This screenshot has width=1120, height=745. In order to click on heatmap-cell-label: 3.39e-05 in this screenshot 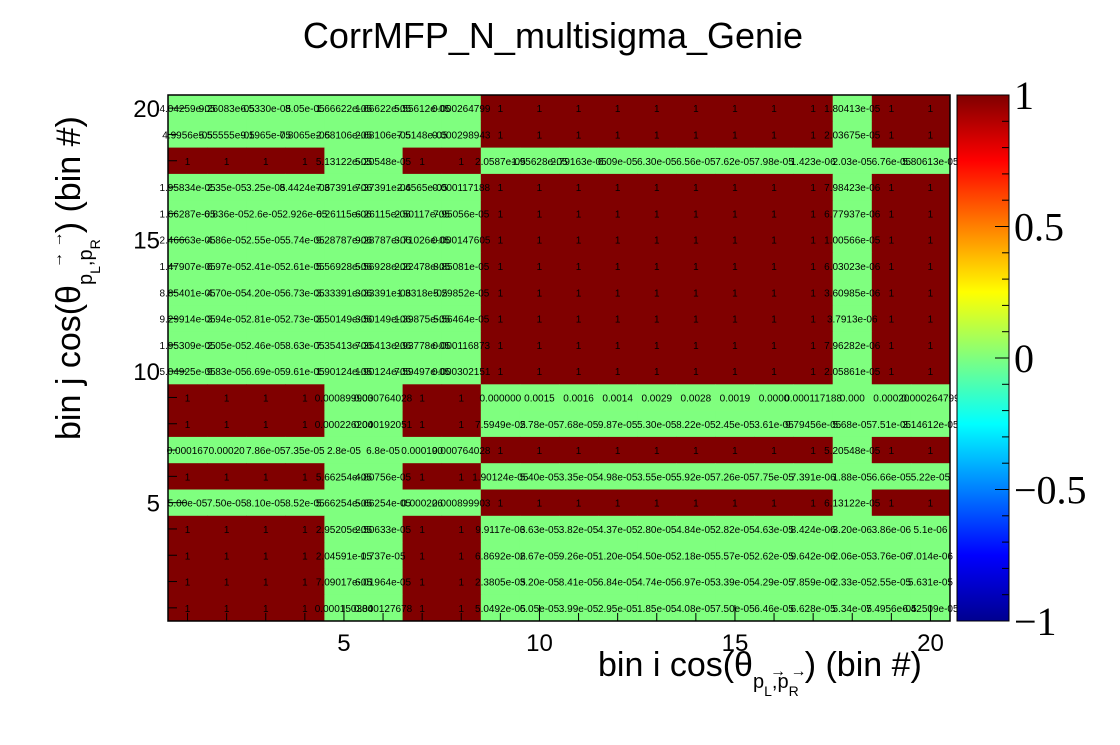, I will do `click(735, 583)`.